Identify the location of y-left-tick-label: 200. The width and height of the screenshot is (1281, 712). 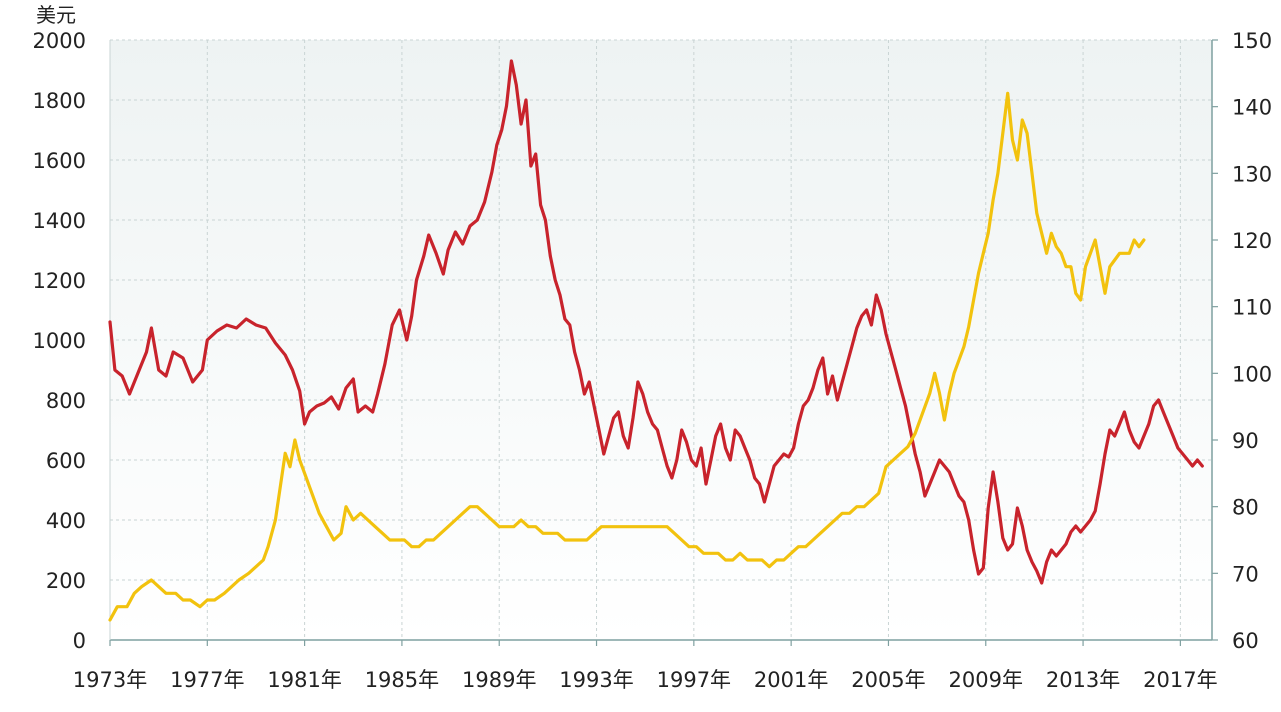
(66, 581).